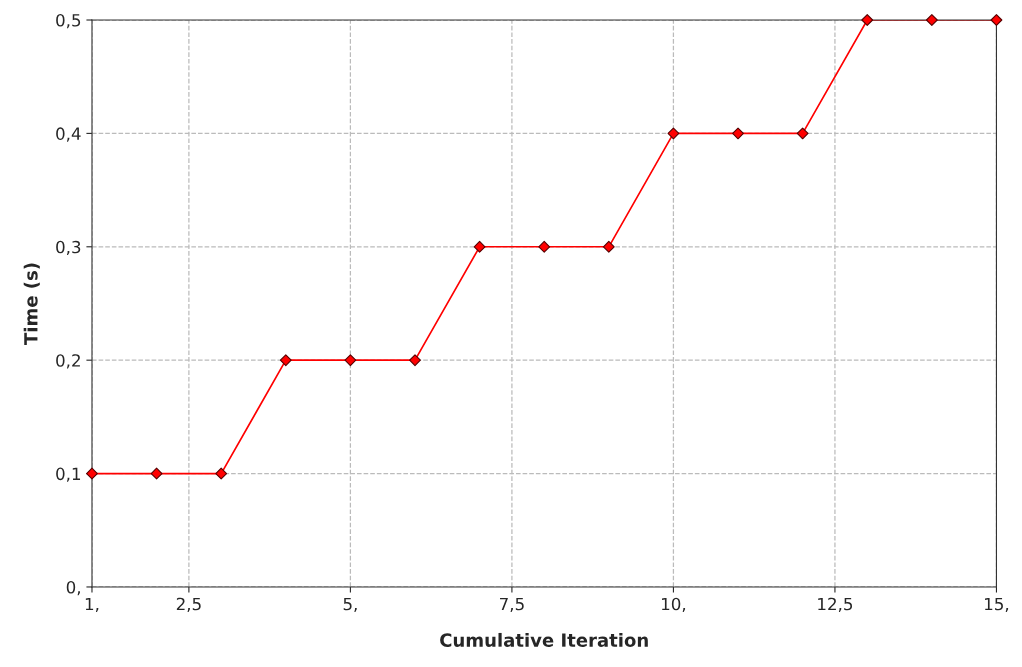 The image size is (1022, 667). What do you see at coordinates (188, 604) in the screenshot?
I see `x-tick-label: 2,5` at bounding box center [188, 604].